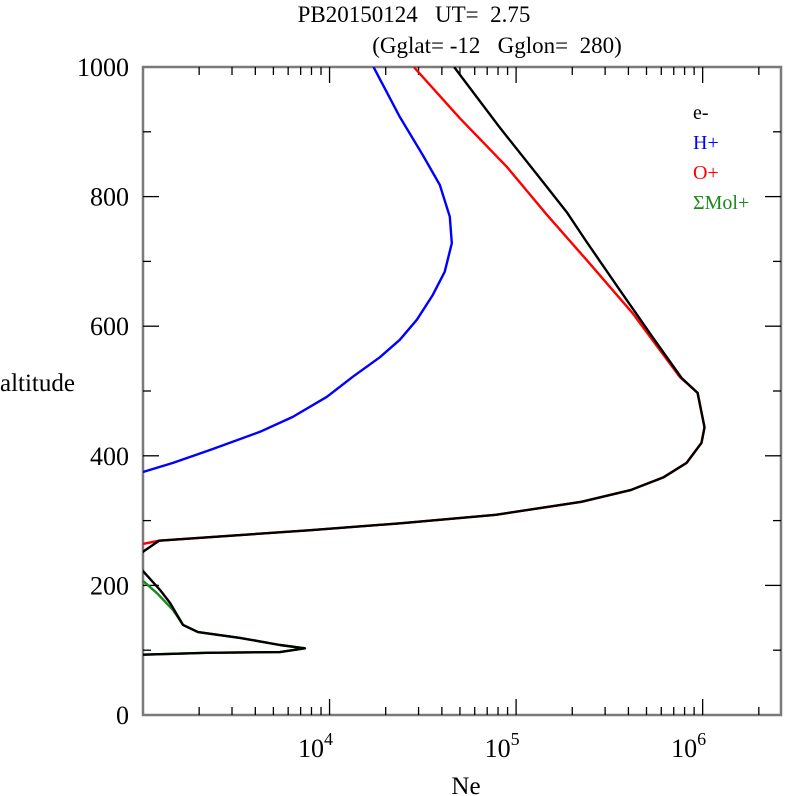 The image size is (792, 796). I want to click on x-axis-label: Ne, so click(465, 784).